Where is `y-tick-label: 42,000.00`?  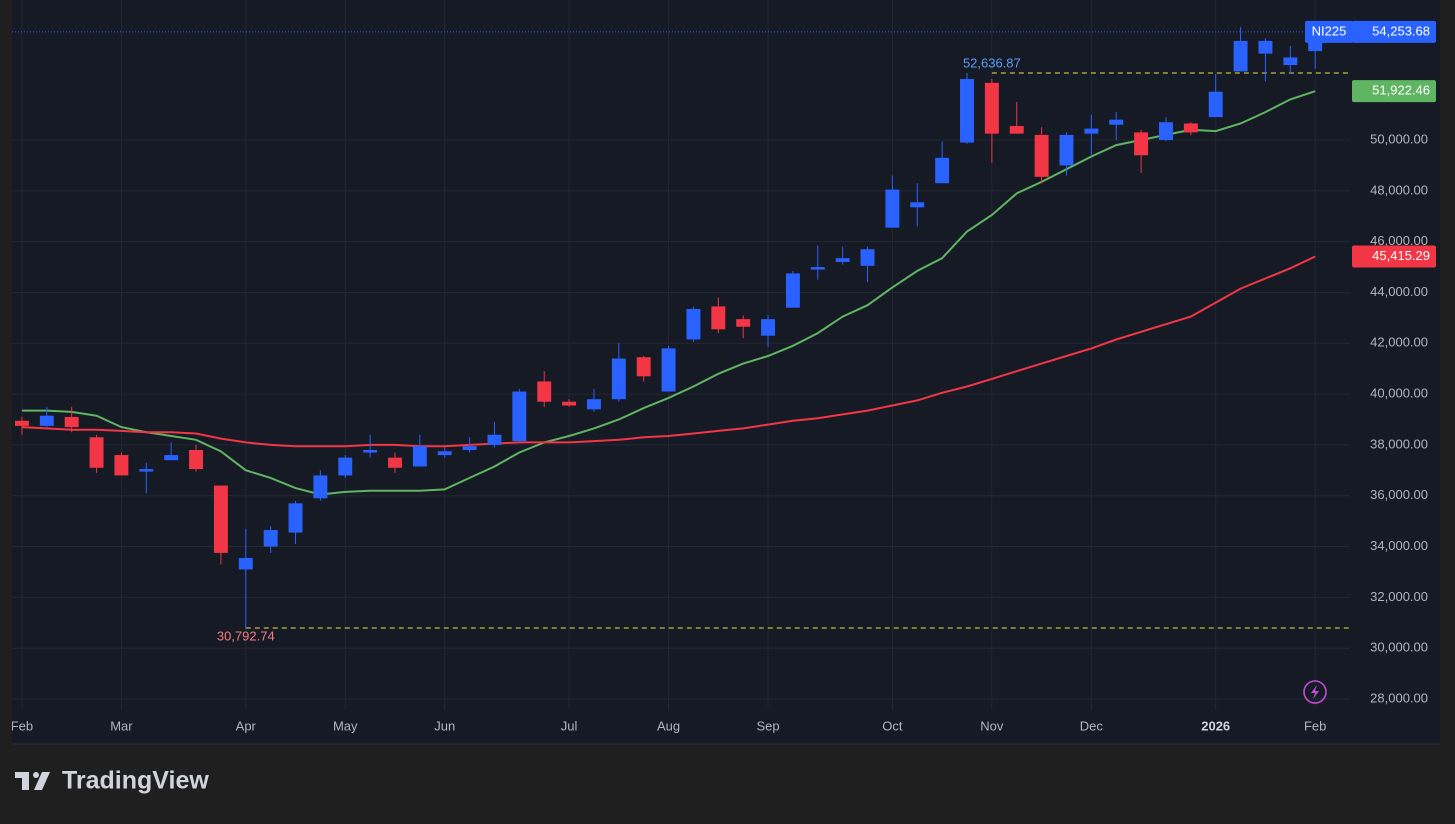 y-tick-label: 42,000.00 is located at coordinates (1399, 342).